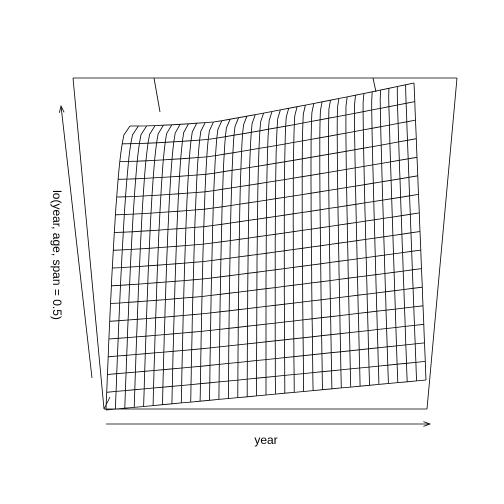 This screenshot has width=504, height=504. What do you see at coordinates (265, 440) in the screenshot?
I see `x-axis-label: year` at bounding box center [265, 440].